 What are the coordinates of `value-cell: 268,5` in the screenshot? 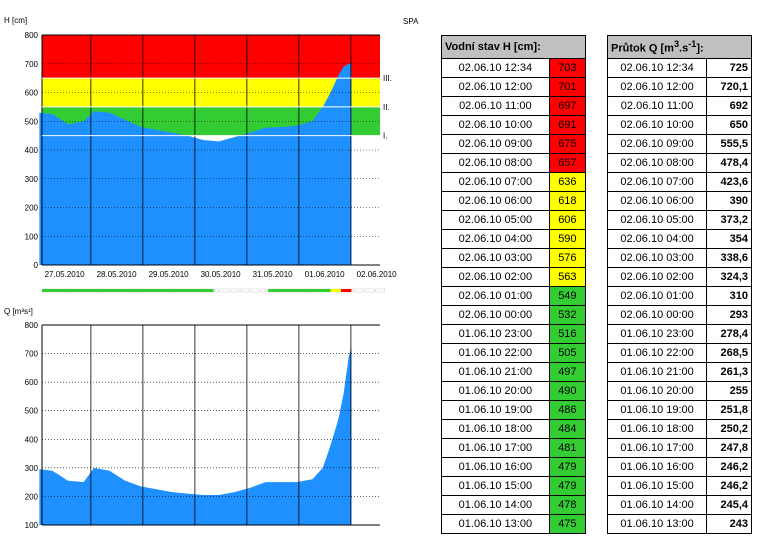 It's located at (729, 353).